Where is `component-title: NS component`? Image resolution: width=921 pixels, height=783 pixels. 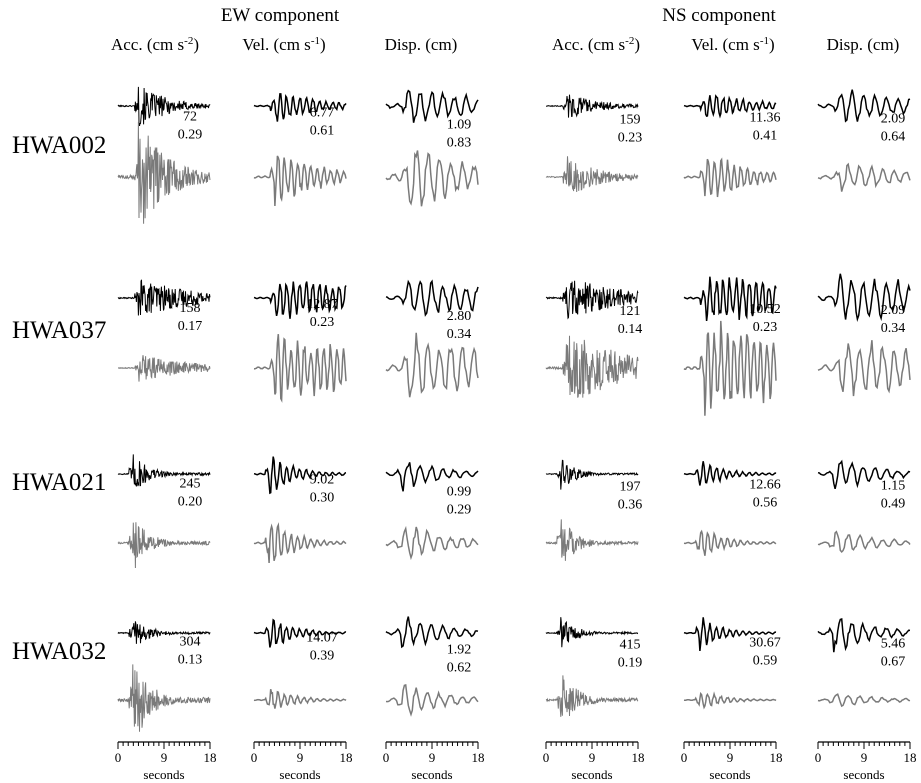
component-title: NS component is located at coordinates (719, 15).